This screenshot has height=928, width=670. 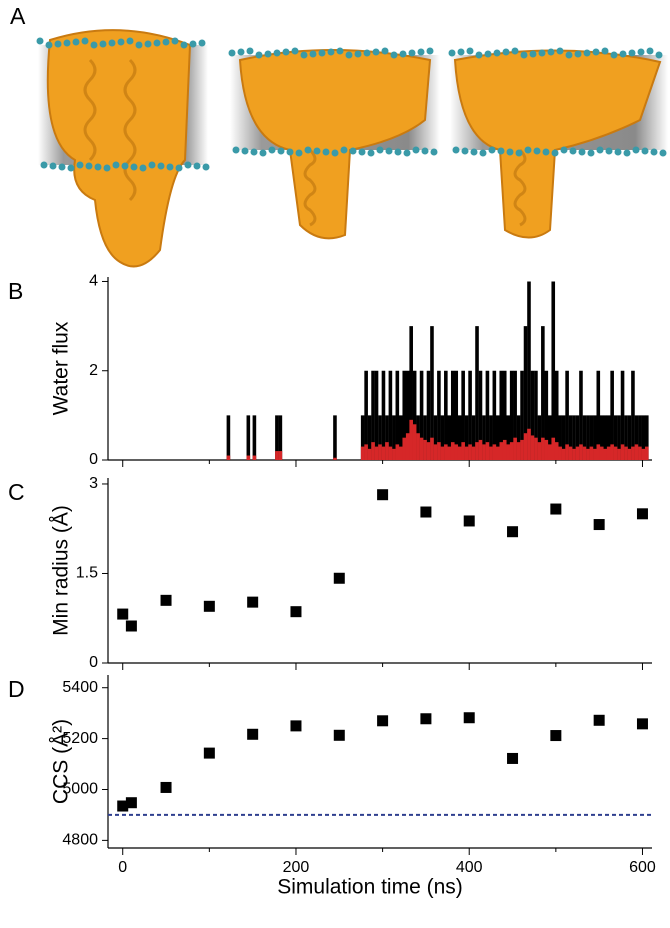 What do you see at coordinates (93, 483) in the screenshot?
I see `y-tick-label: 3` at bounding box center [93, 483].